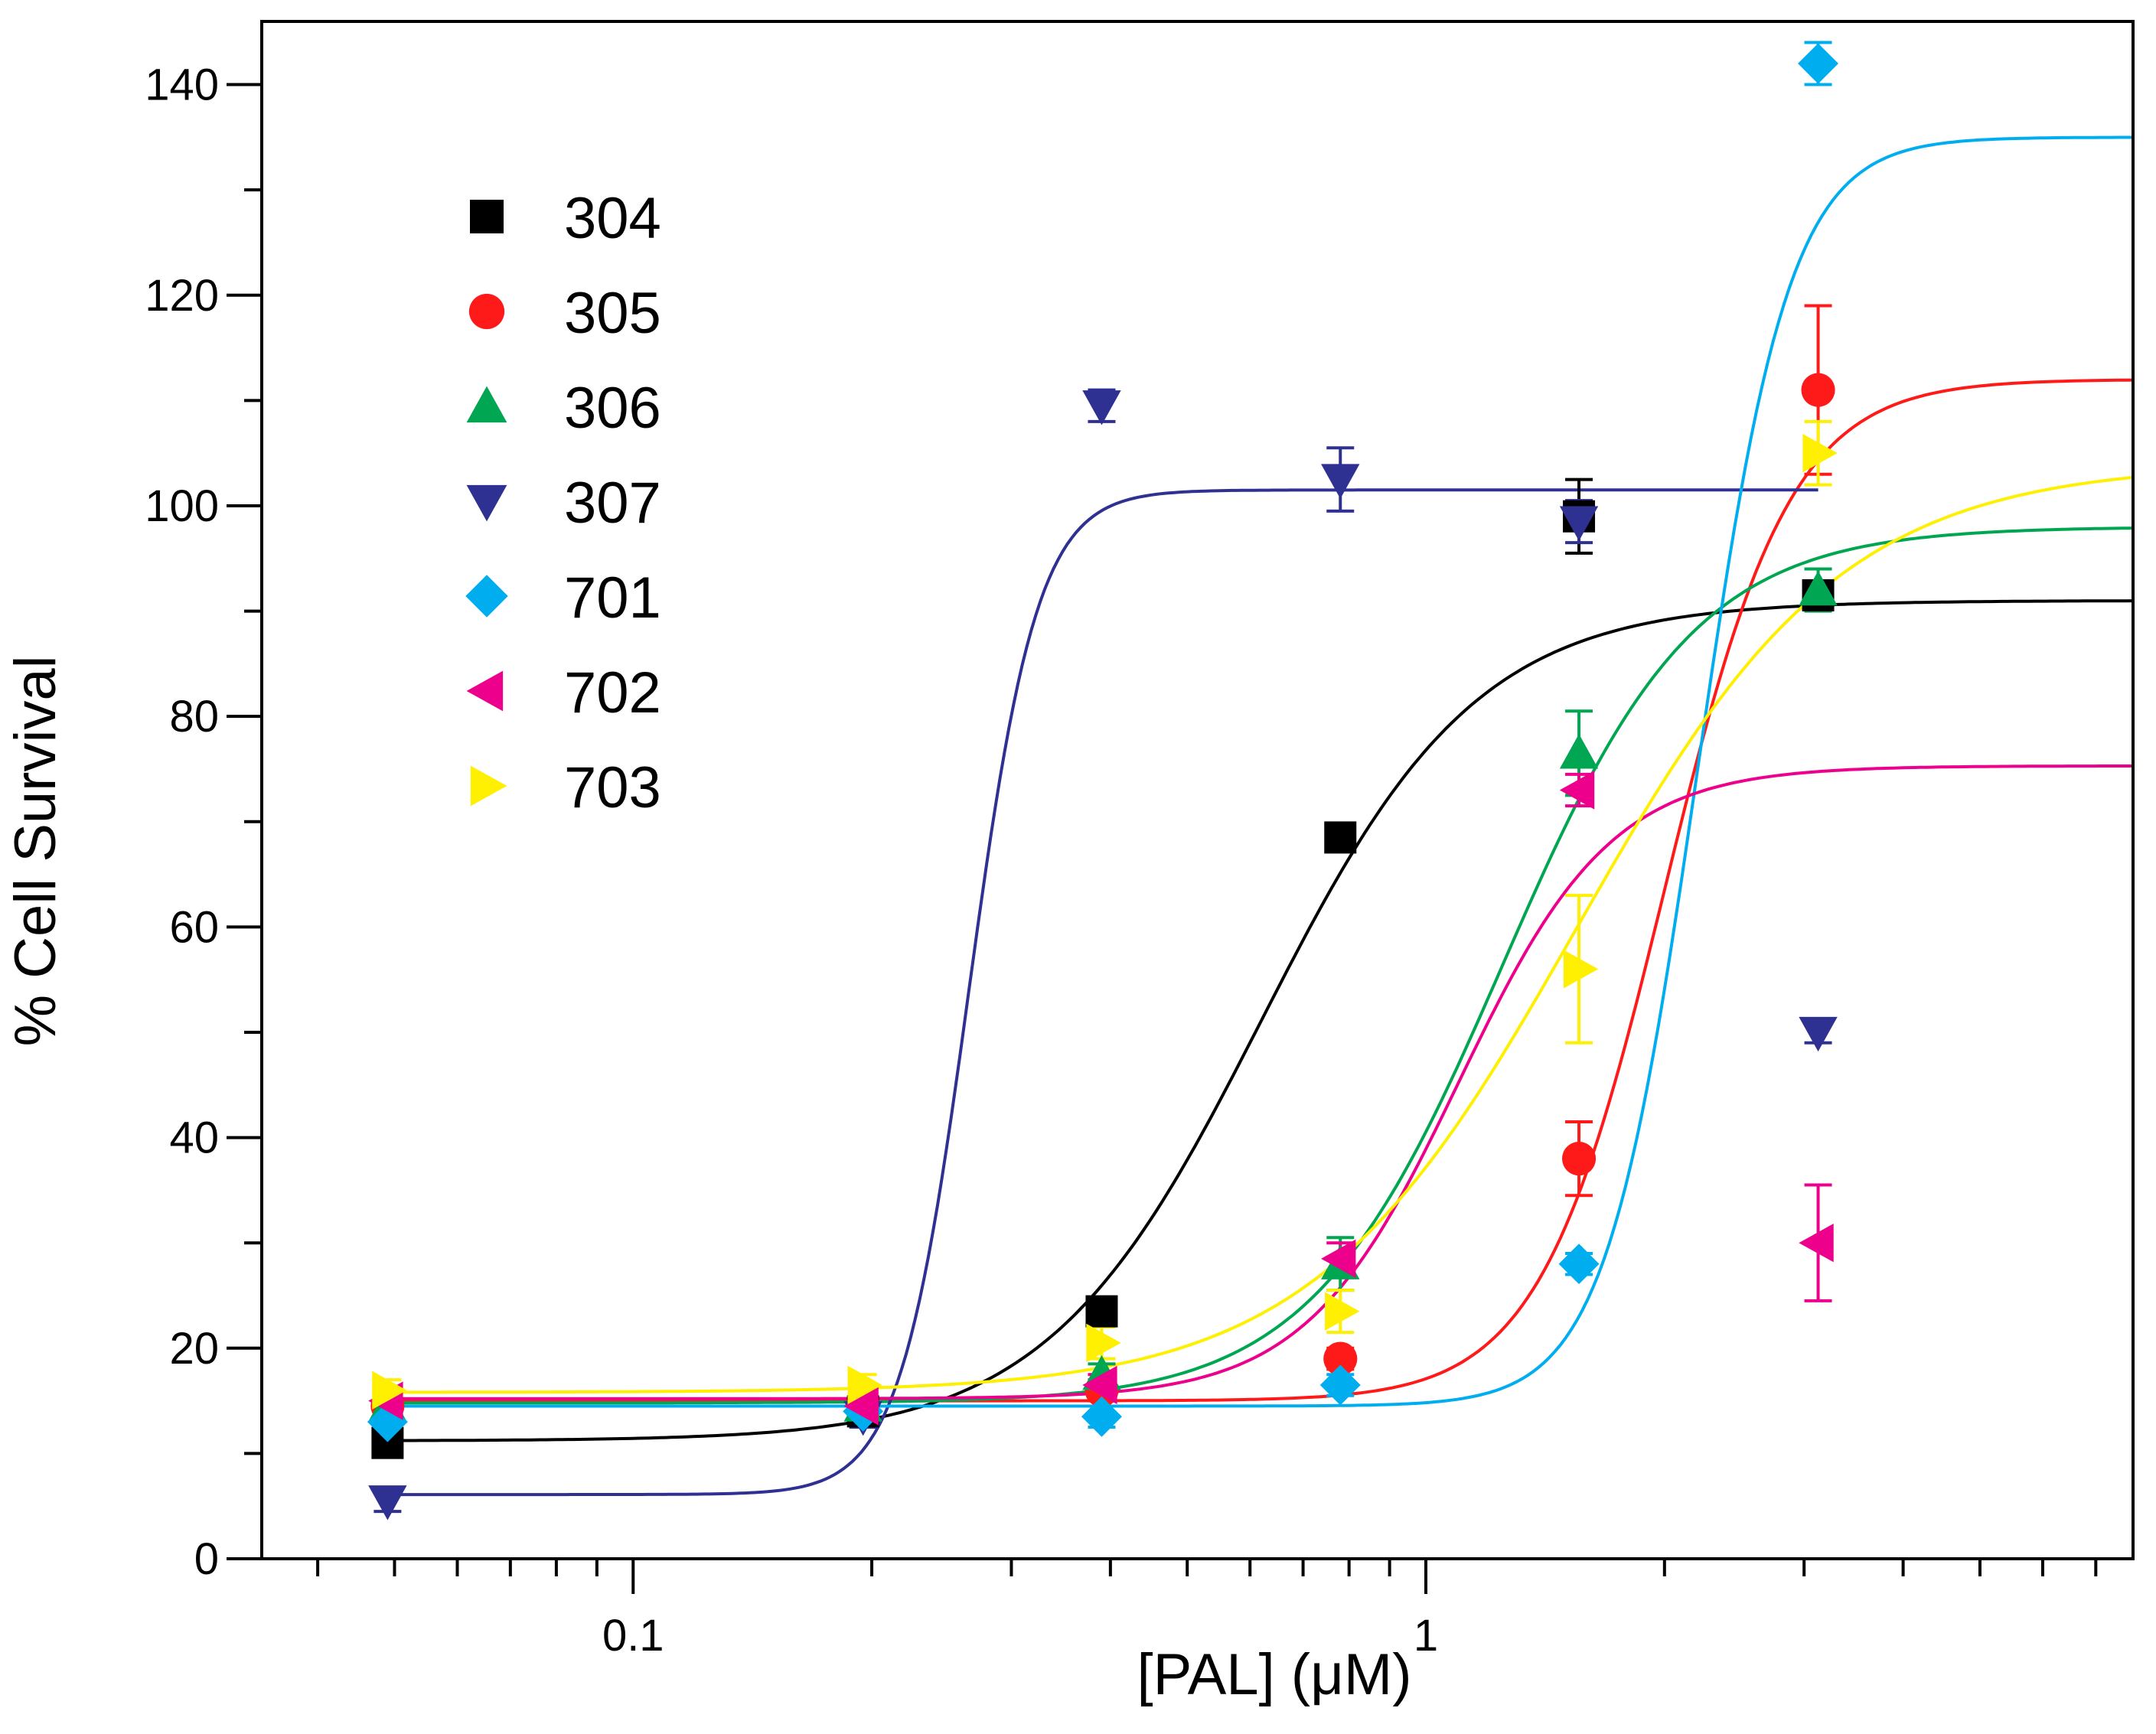 The height and width of the screenshot is (1734, 2156). I want to click on y-tick-label: 80, so click(194, 717).